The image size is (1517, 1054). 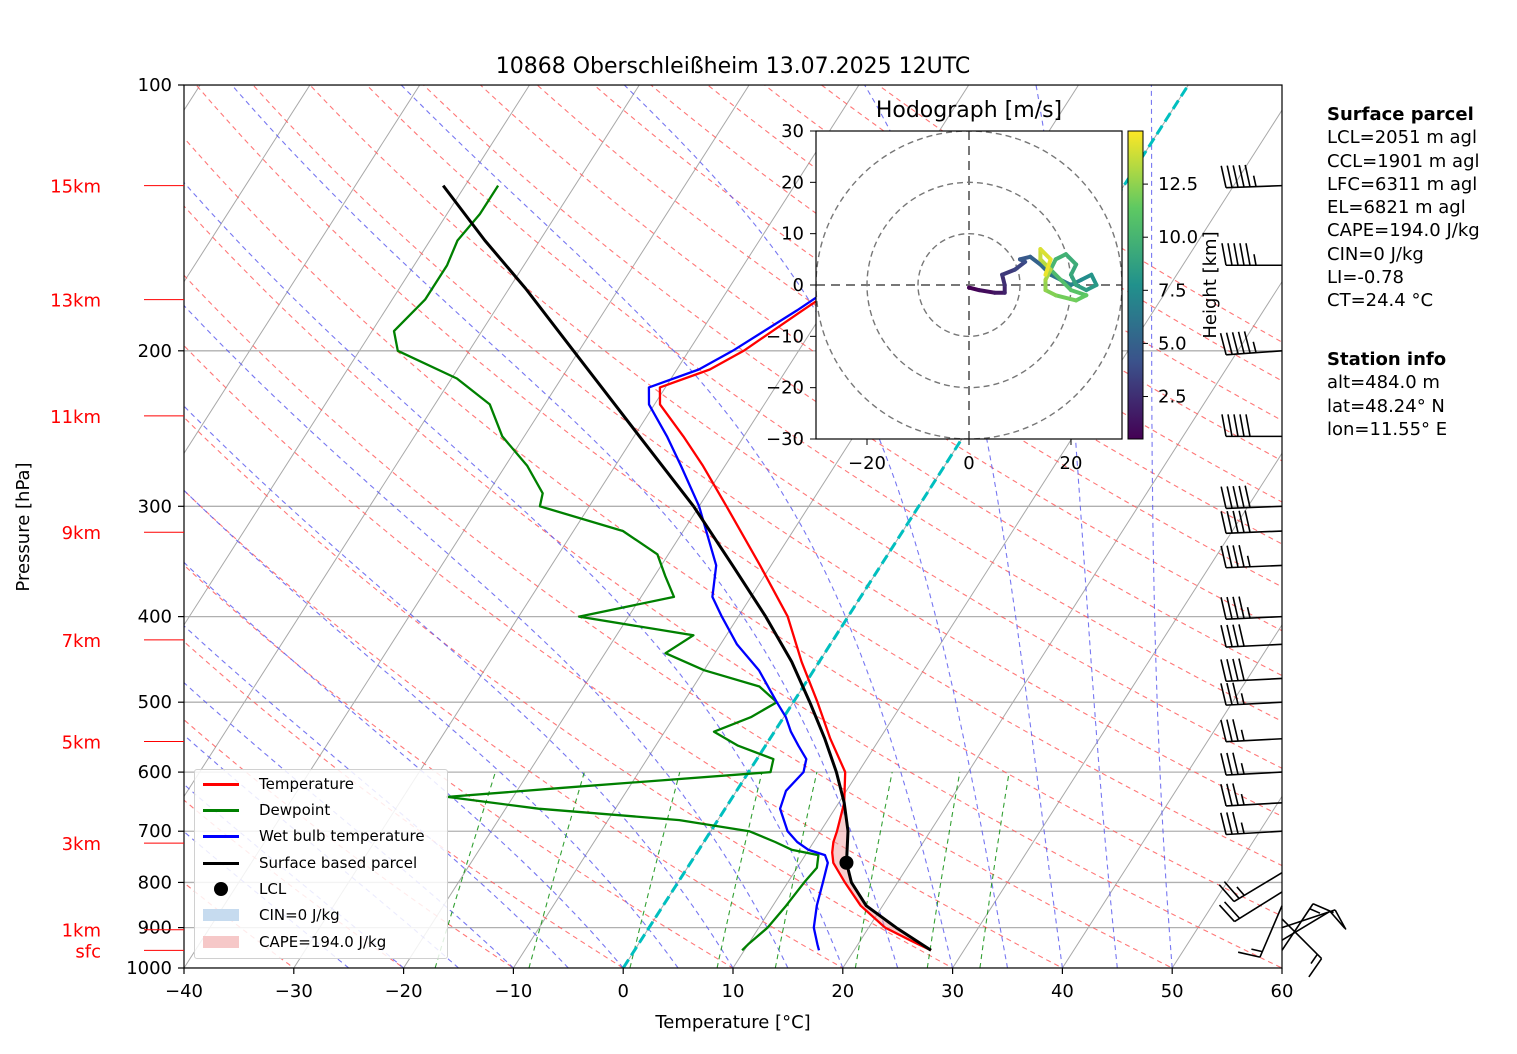 What do you see at coordinates (310, 863) in the screenshot?
I see `legend-item-parcel: Surface based parcel` at bounding box center [310, 863].